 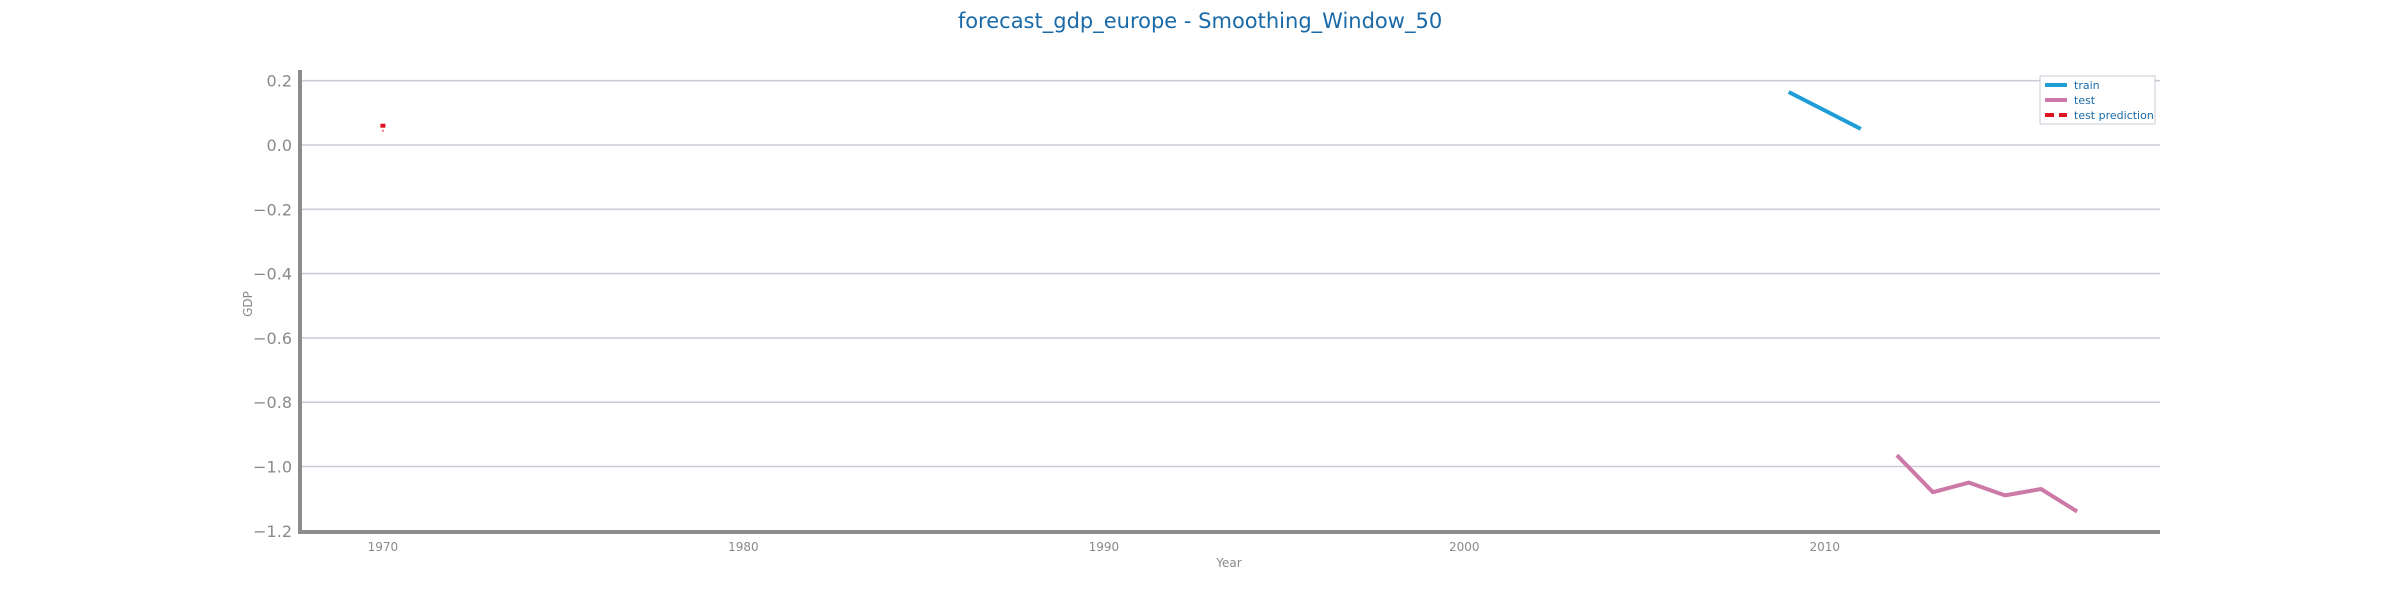 I want to click on x-tick-label: 2000, so click(x=1464, y=547).